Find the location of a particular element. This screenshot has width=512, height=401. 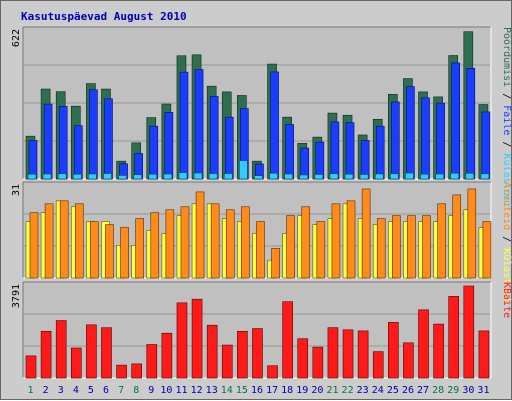

x-tick-label-day-24: 24 is located at coordinates (378, 390).